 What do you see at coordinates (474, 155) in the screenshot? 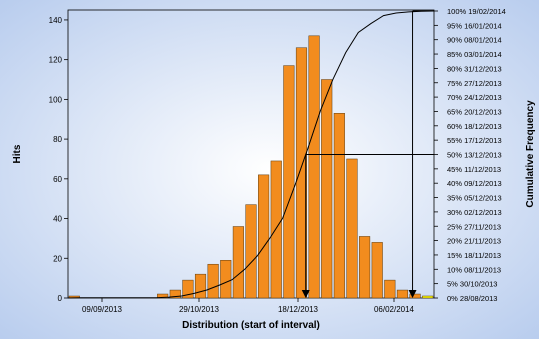
I see `y2-tick-label: 50% 13/12/2013` at bounding box center [474, 155].